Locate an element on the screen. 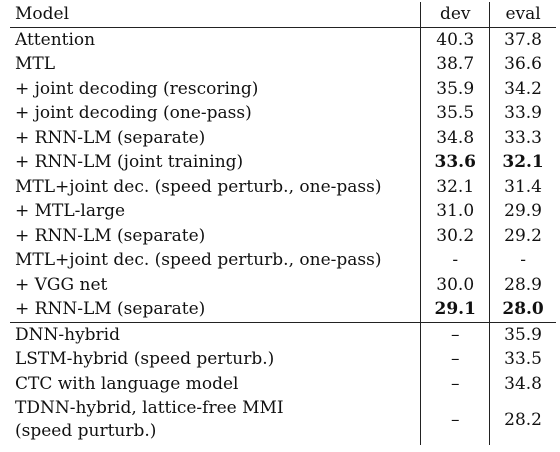 The image size is (560, 452). eval-cell: 35.9 is located at coordinates (522, 334).